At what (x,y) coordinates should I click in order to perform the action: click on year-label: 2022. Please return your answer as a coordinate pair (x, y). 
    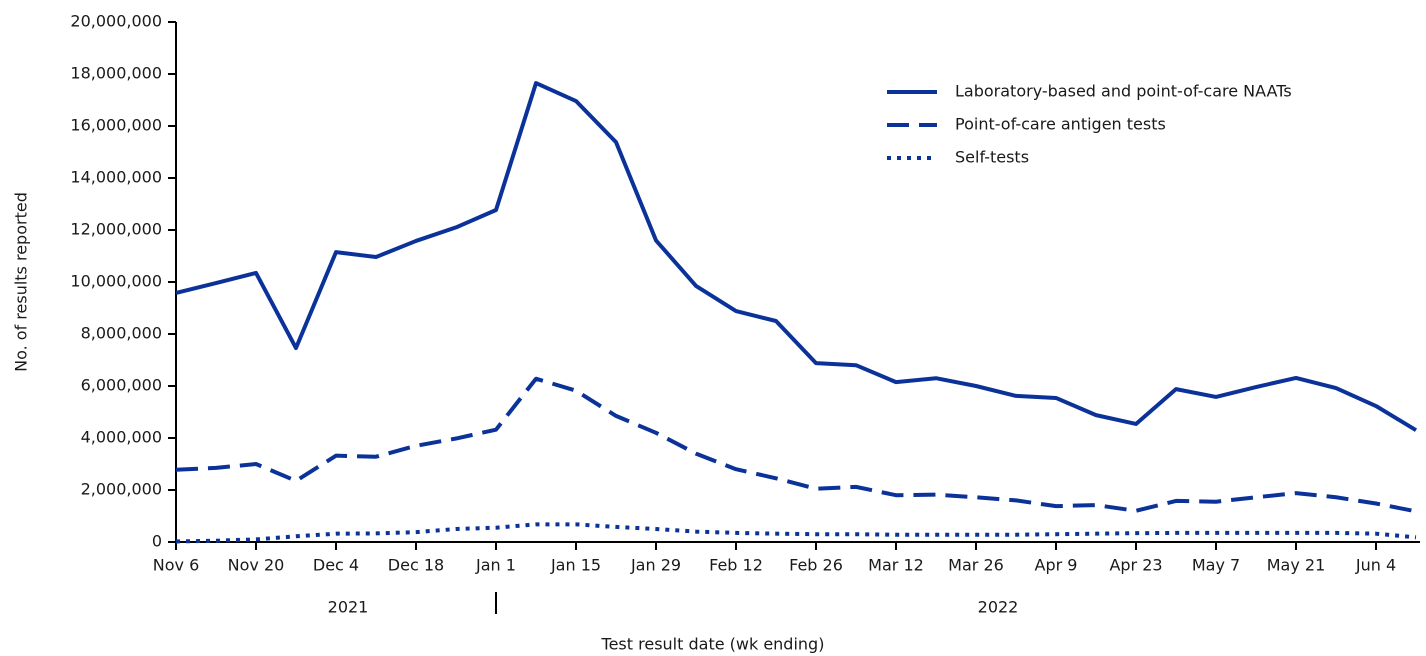
    Looking at the image, I should click on (998, 607).